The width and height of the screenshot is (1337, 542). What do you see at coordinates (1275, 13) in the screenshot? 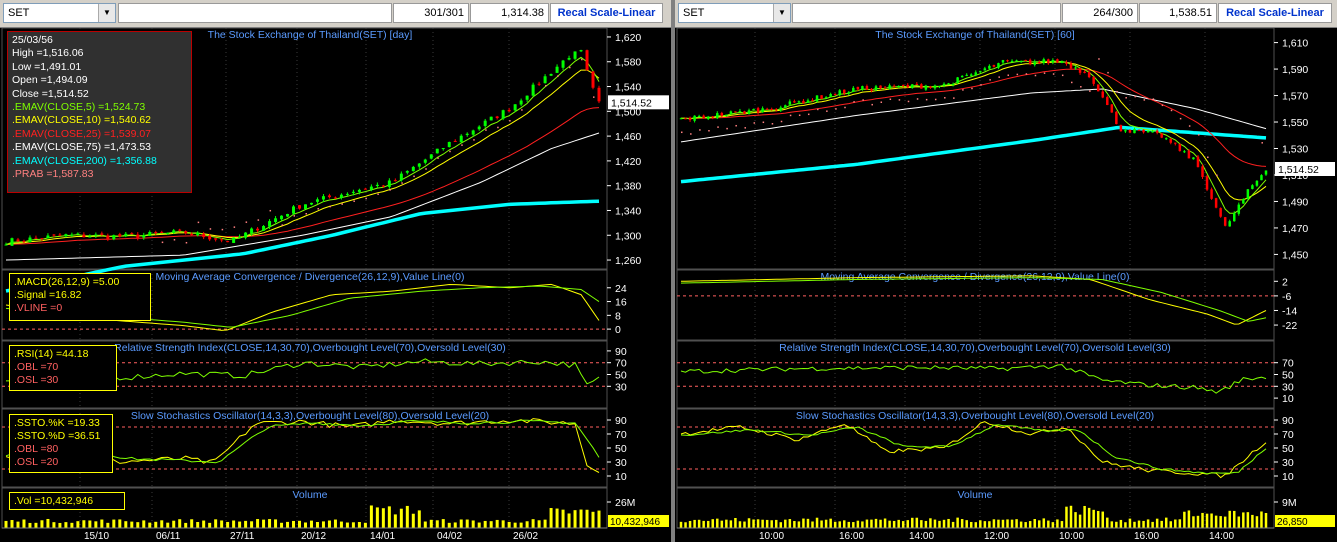
I see `right-recal-scale-button: Recal Scale-Linear` at bounding box center [1275, 13].